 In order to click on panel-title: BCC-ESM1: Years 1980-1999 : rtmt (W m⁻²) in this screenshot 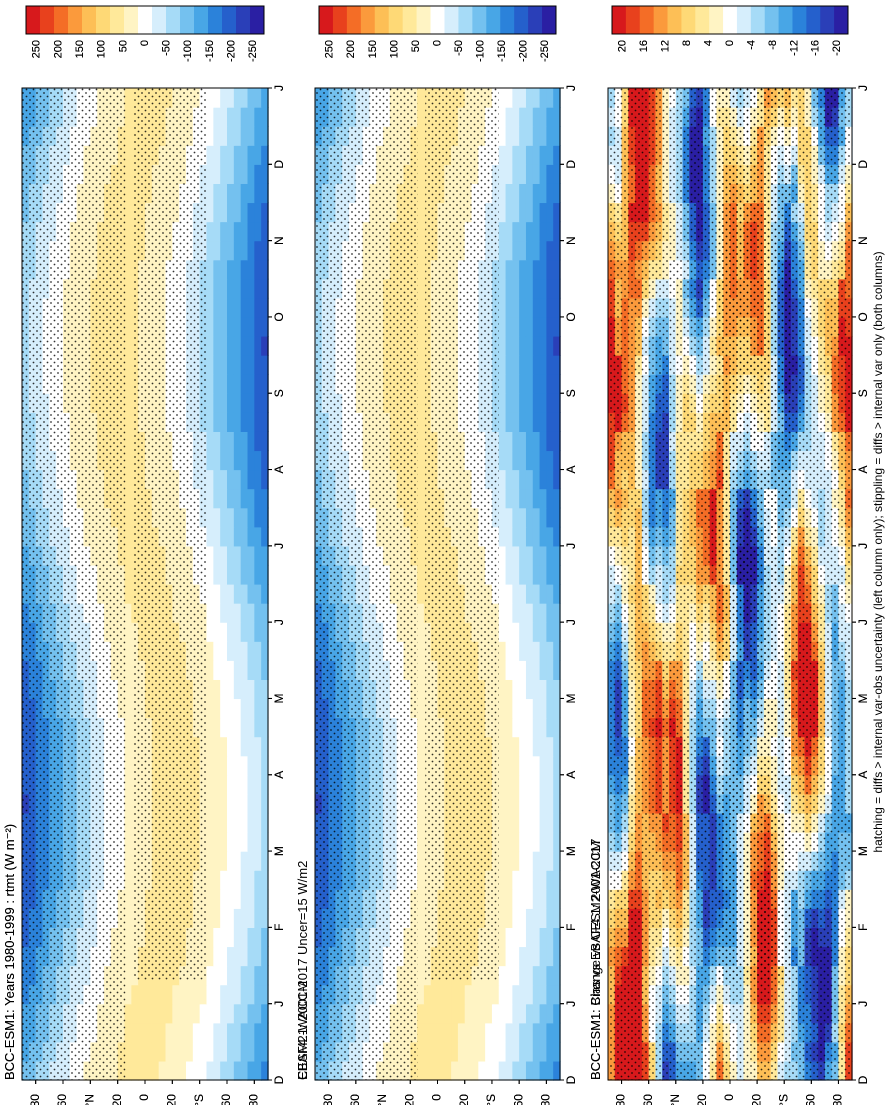, I will do `click(9, 952)`.